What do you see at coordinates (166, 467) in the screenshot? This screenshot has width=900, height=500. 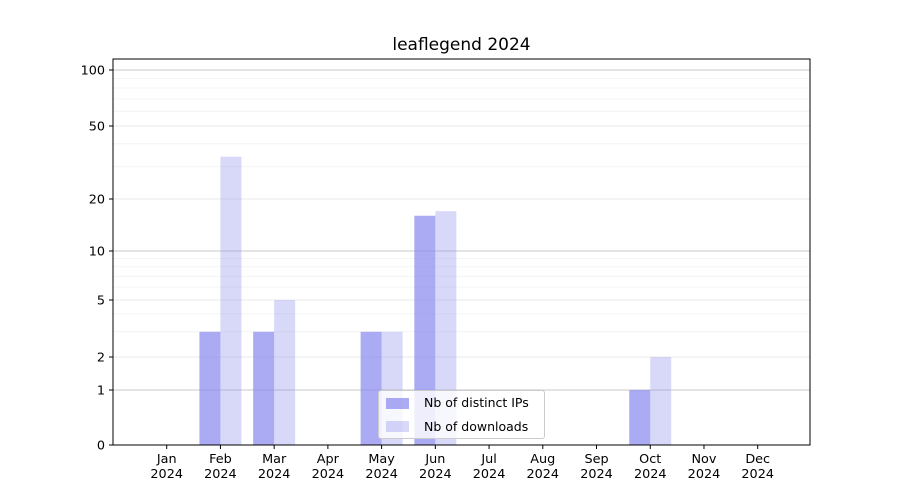 I see `x-tick-label: Jan 2024` at bounding box center [166, 467].